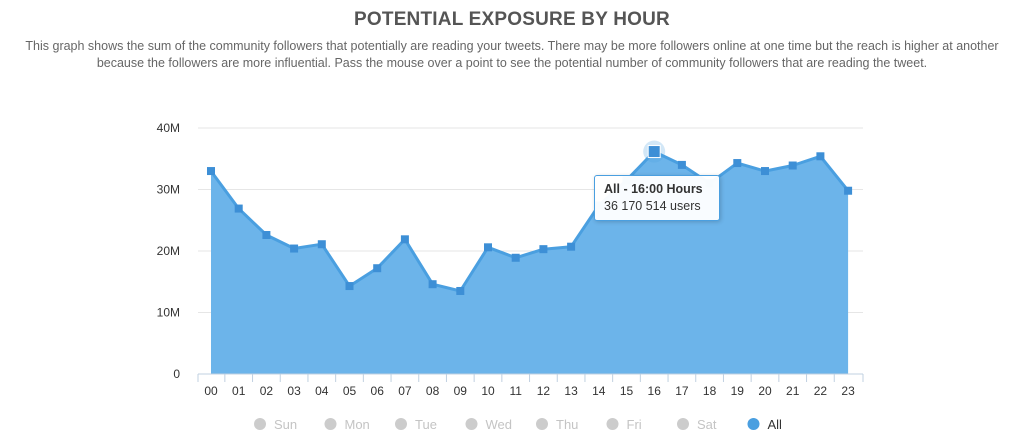 This screenshot has width=1024, height=446. Describe the element at coordinates (710, 391) in the screenshot. I see `x-tick-label: 18` at that location.